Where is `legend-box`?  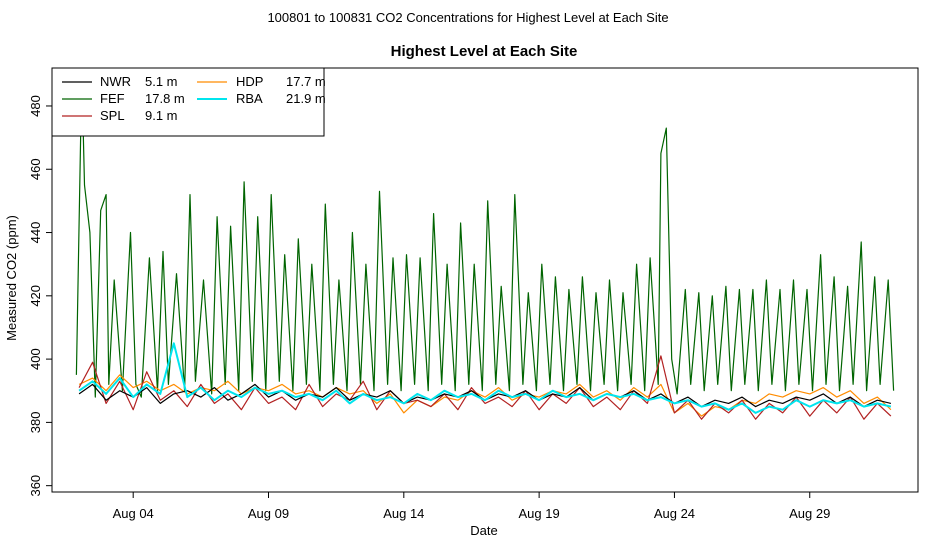
legend-box is located at coordinates (188, 102).